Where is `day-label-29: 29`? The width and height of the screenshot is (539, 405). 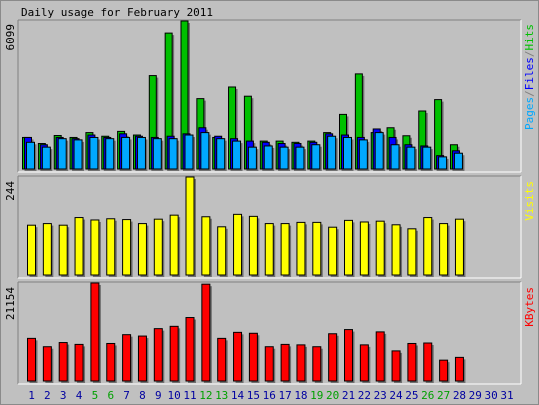
day-label-29: 29 is located at coordinates (475, 395).